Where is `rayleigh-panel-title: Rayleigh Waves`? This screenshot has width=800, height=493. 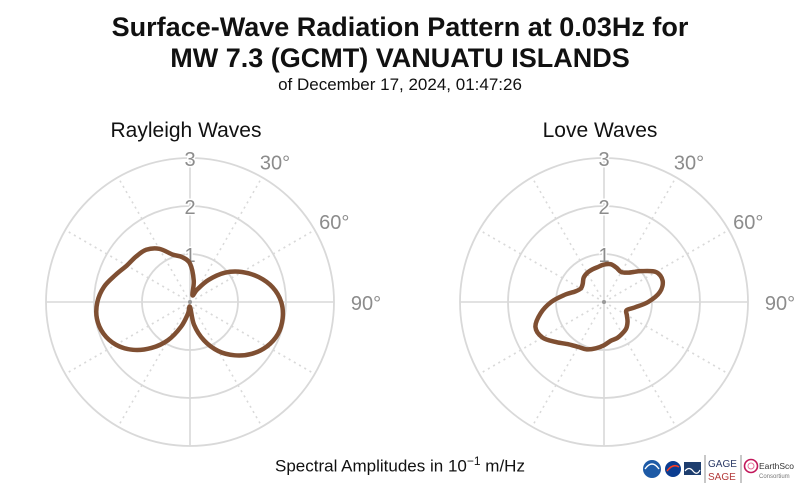
rayleigh-panel-title: Rayleigh Waves is located at coordinates (186, 130).